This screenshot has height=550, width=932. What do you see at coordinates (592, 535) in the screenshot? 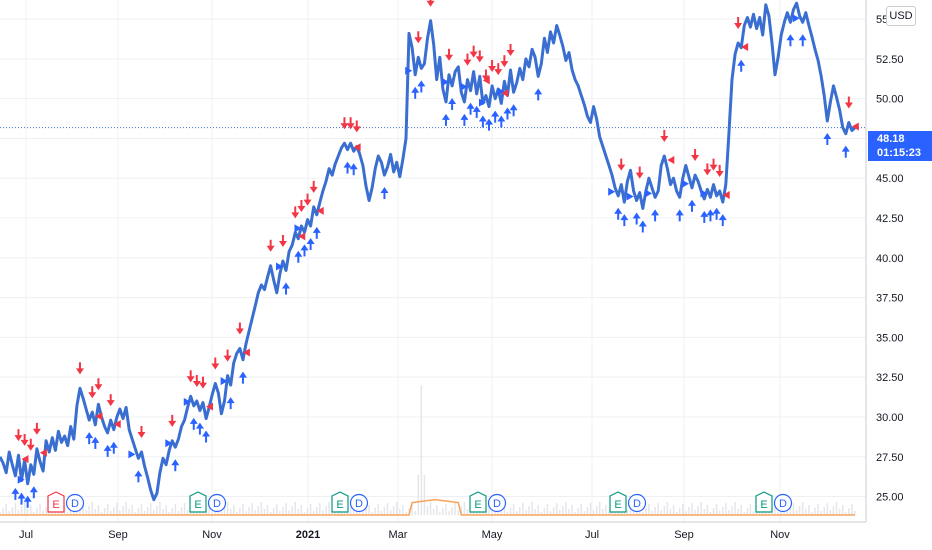
I see `x-tick-label: Jul` at bounding box center [592, 535].